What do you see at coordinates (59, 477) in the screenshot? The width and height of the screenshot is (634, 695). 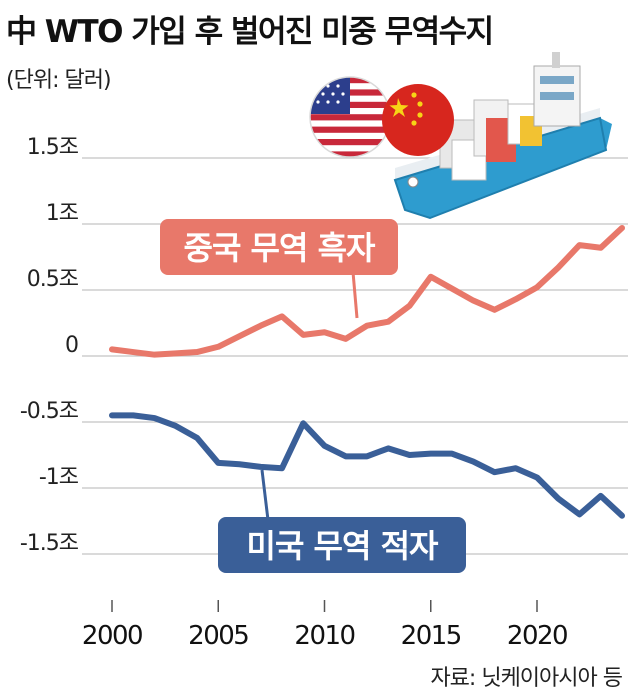 I see `y-tick-label: -1조` at bounding box center [59, 477].